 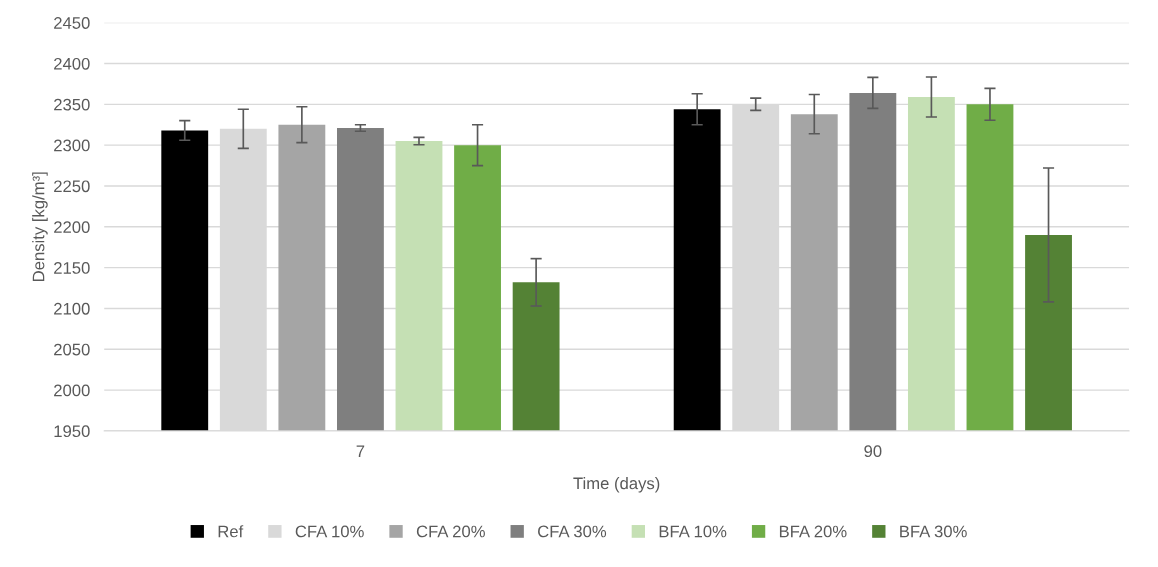 I want to click on legend-label: BFA 10%, so click(x=693, y=531).